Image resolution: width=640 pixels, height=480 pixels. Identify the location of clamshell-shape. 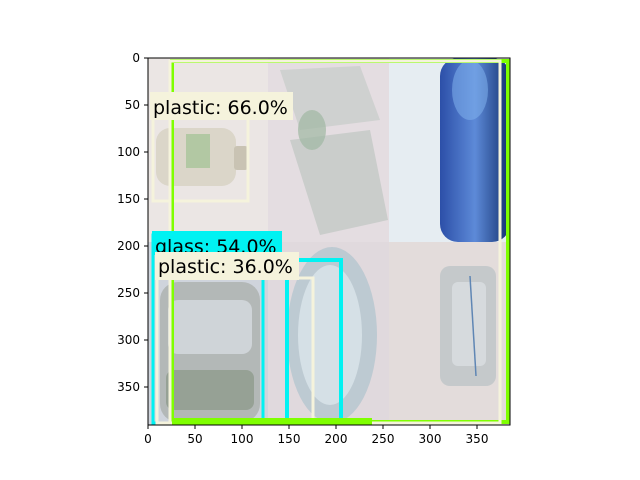
(334, 150).